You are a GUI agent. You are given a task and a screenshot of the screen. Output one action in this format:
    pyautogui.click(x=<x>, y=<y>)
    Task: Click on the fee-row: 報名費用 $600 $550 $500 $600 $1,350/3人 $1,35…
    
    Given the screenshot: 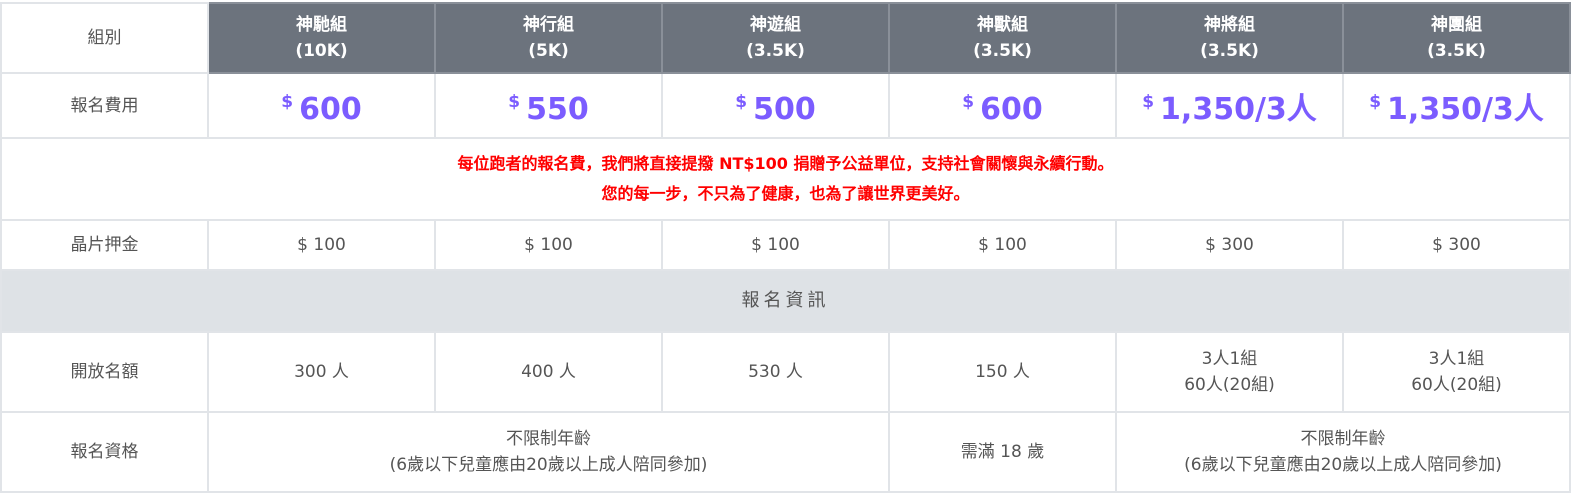 What is the action you would take?
    pyautogui.click(x=785, y=105)
    